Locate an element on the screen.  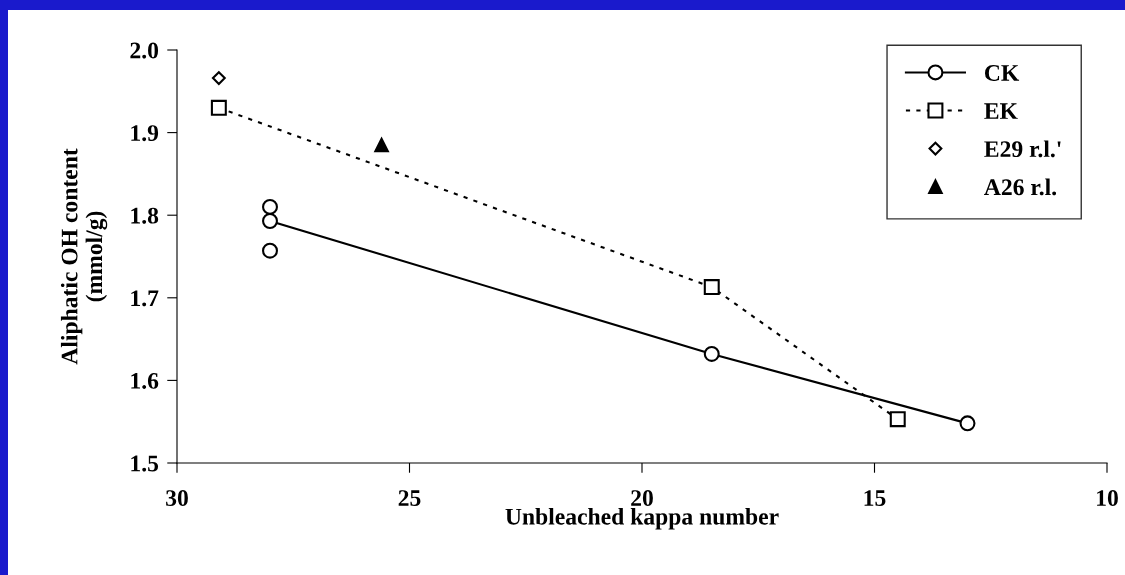
y-tick-label: 1.7 is located at coordinates (145, 298).